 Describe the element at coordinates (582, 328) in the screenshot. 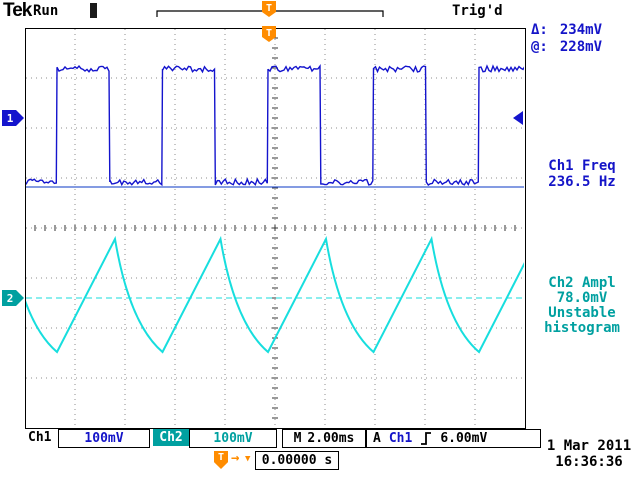

I see `ch2-measurement-note-2: histogram` at that location.